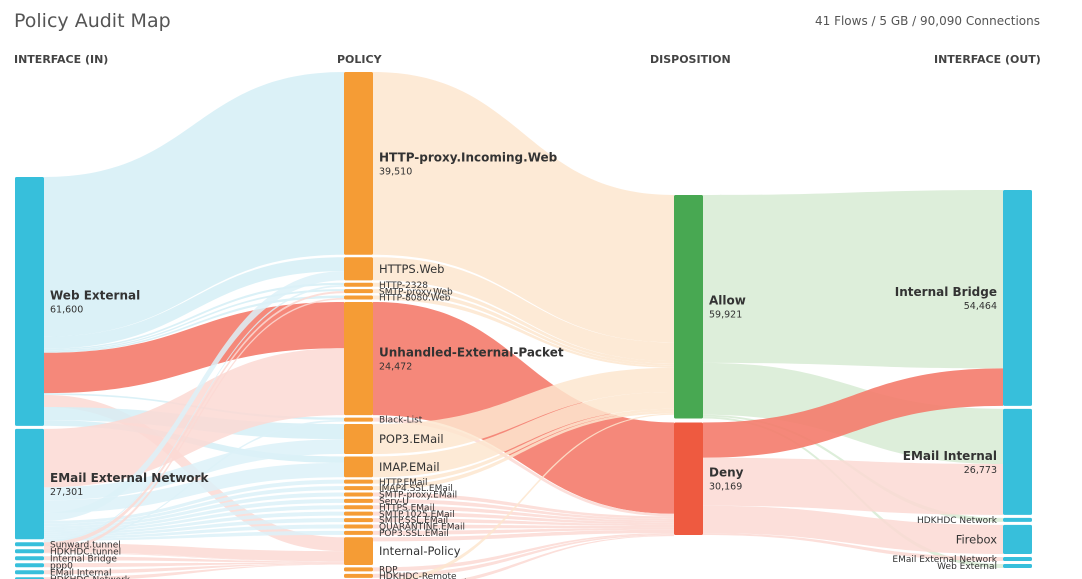 The image size is (1082, 579). Describe the element at coordinates (358, 163) in the screenshot. I see `node-http-proxy-incoming-web` at that location.